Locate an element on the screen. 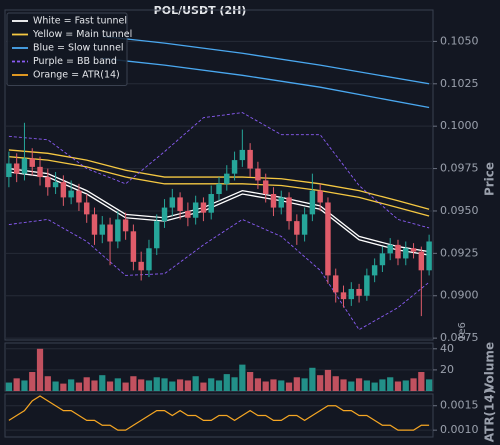 This screenshot has width=500, height=445. legend-label: Blue = Slow tunnel is located at coordinates (78, 48).